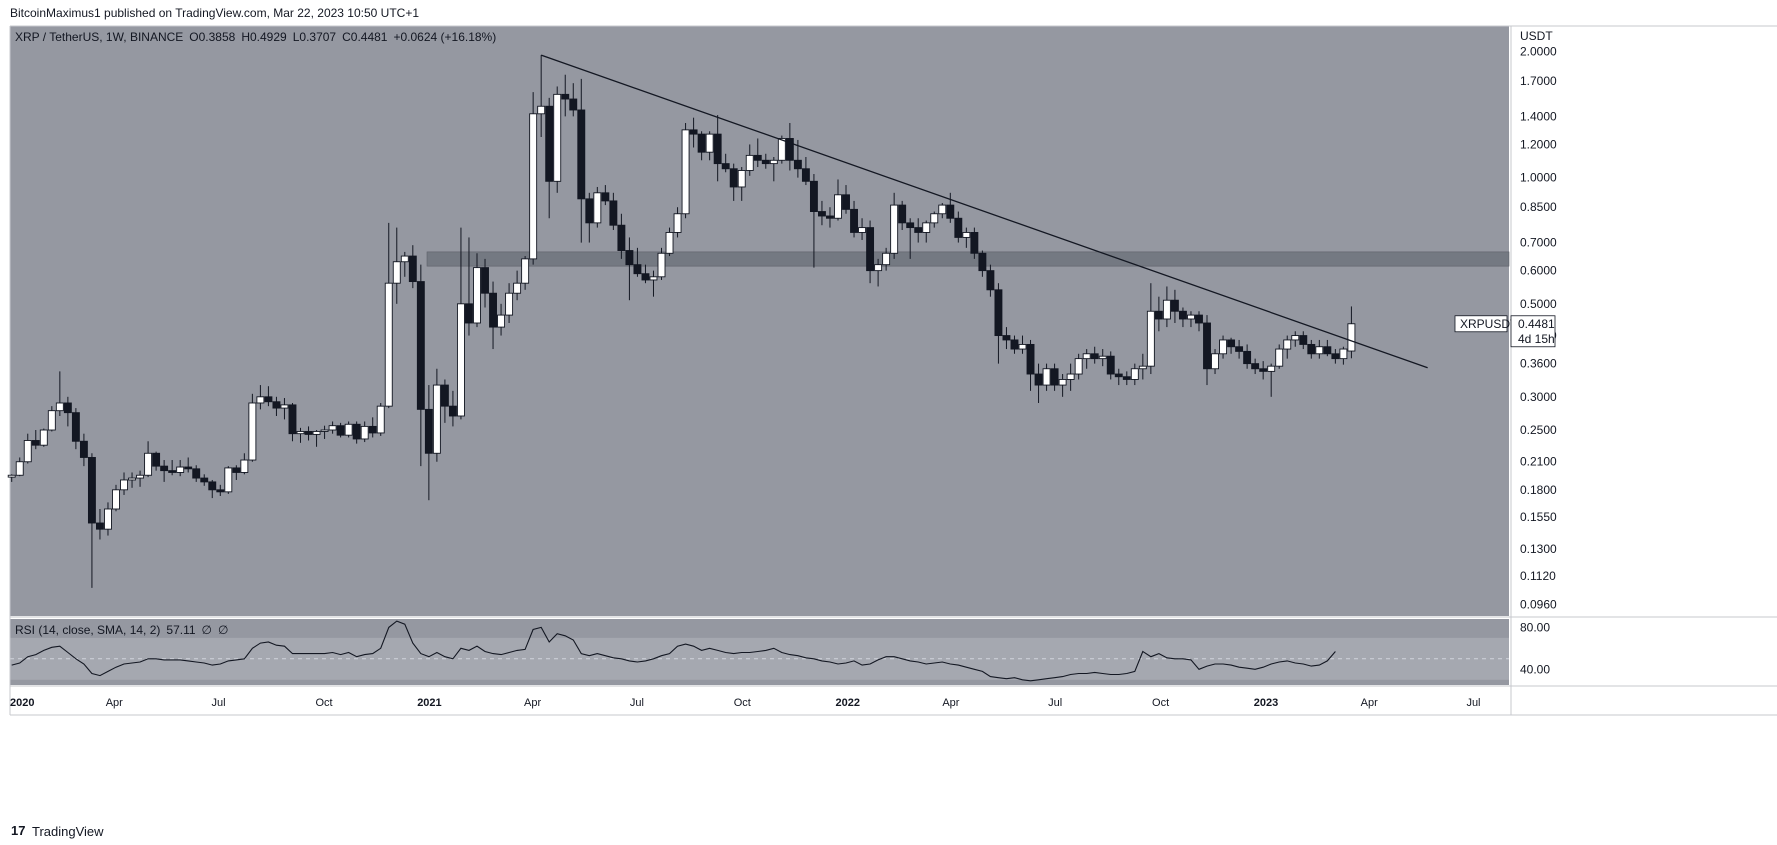  I want to click on time-tick-label: 2023, so click(1266, 703).